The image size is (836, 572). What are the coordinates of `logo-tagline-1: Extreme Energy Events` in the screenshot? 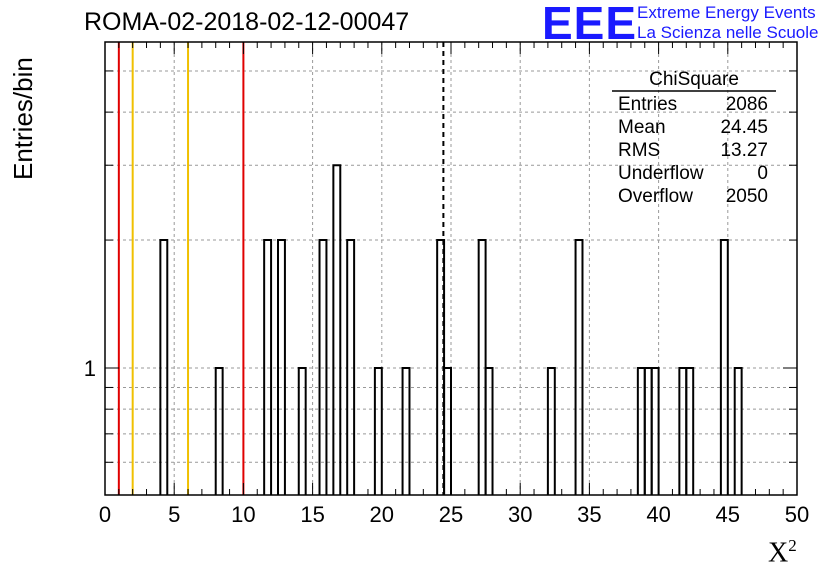 It's located at (726, 12).